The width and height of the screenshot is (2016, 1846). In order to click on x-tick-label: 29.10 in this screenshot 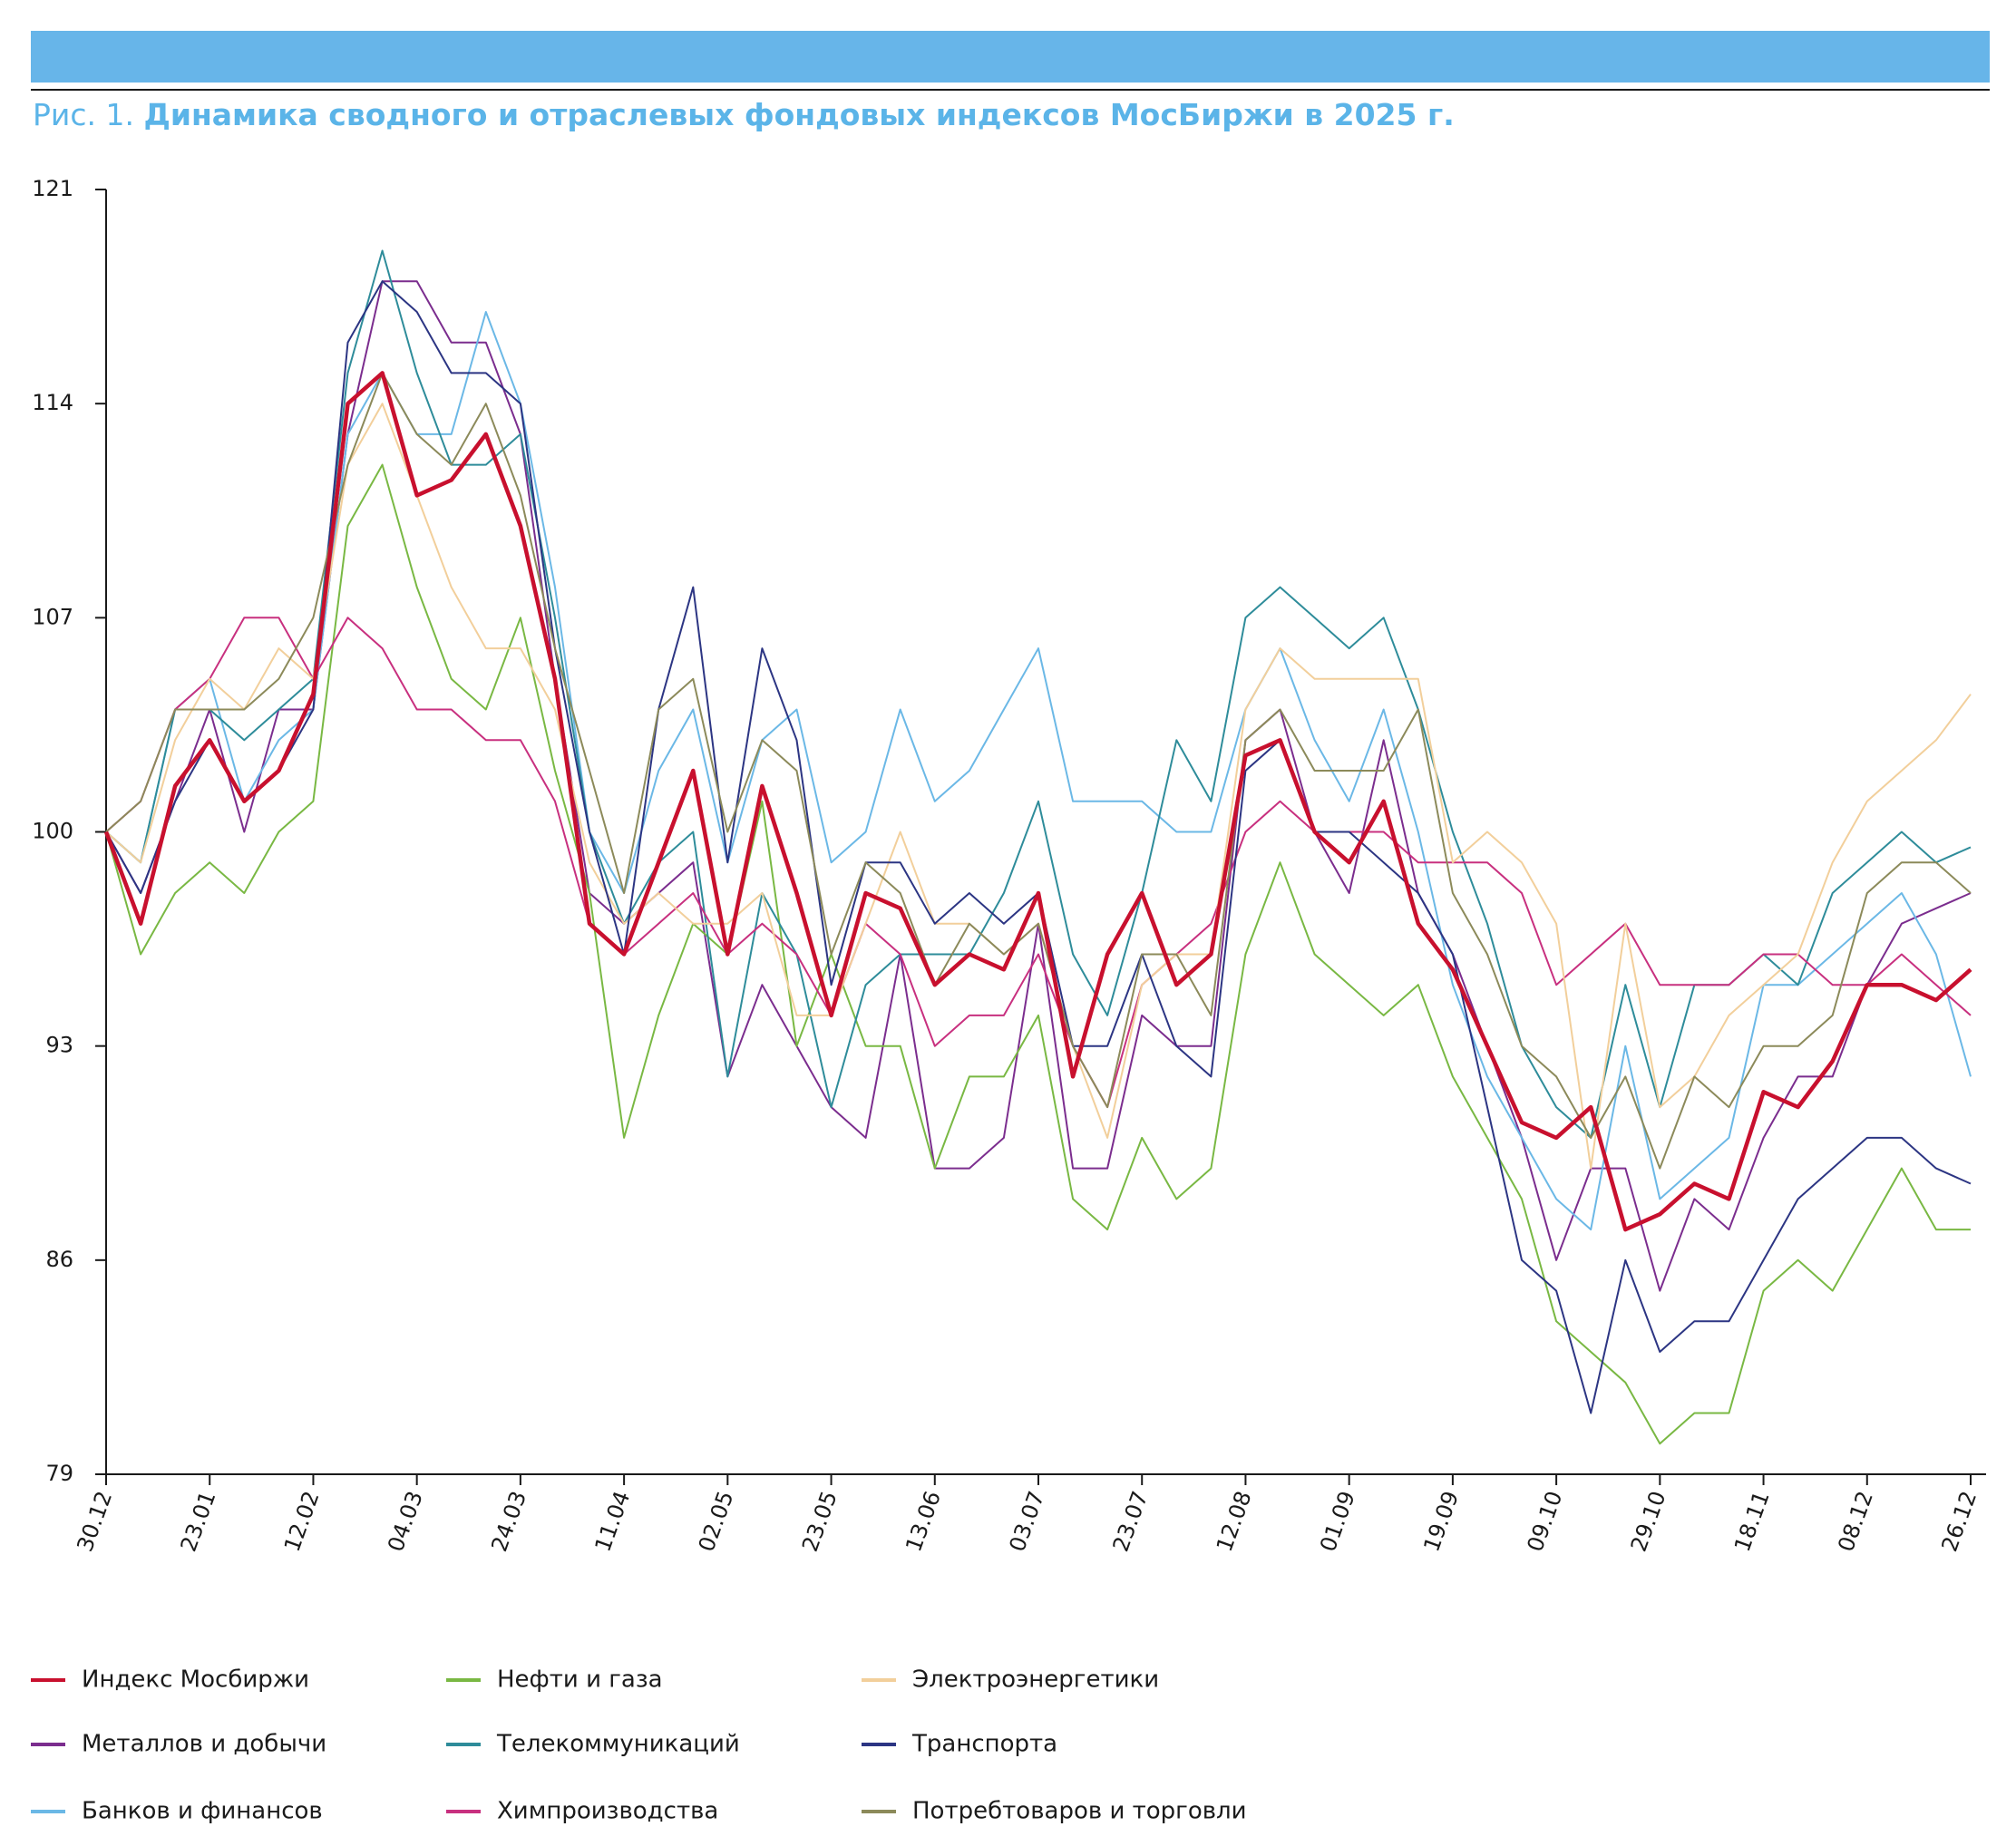, I will do `click(1648, 1521)`.